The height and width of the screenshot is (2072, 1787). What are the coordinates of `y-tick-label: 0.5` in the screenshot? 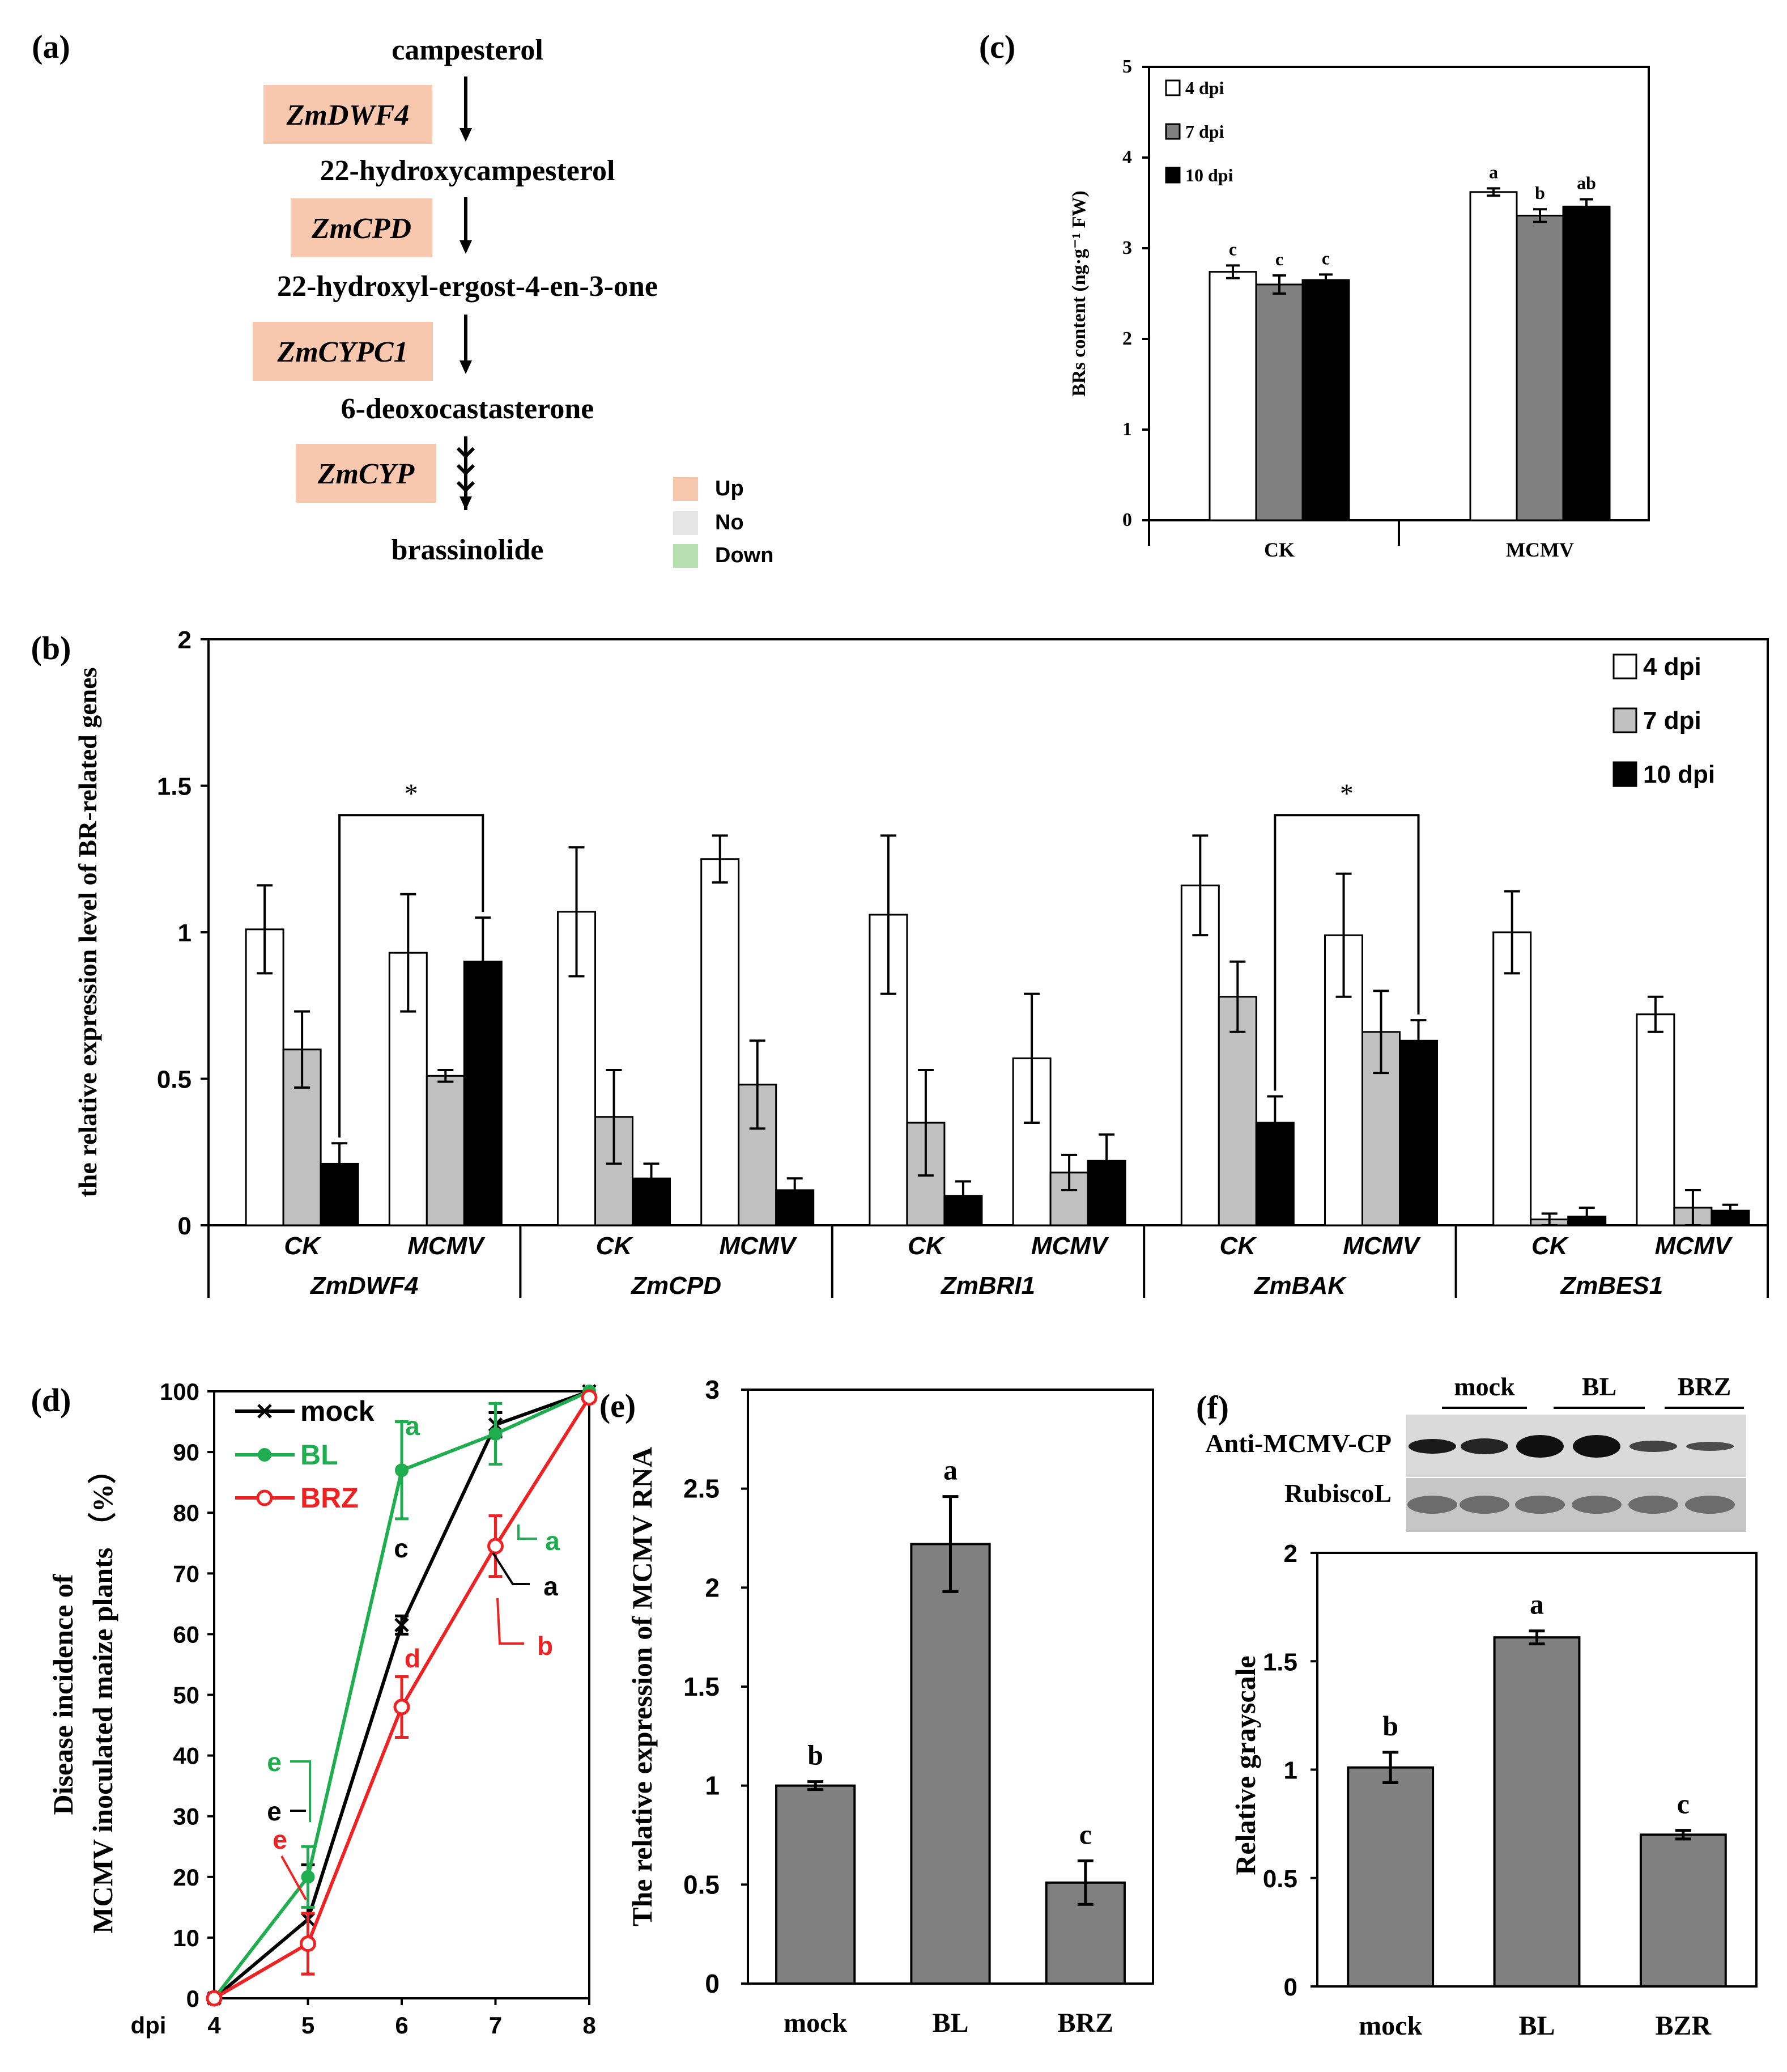 It's located at (701, 1884).